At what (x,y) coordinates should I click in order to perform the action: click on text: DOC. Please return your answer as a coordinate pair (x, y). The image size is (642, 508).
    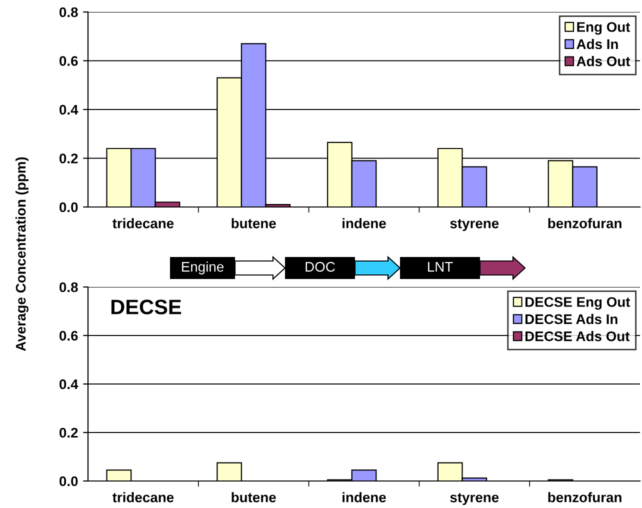
    Looking at the image, I should click on (320, 267).